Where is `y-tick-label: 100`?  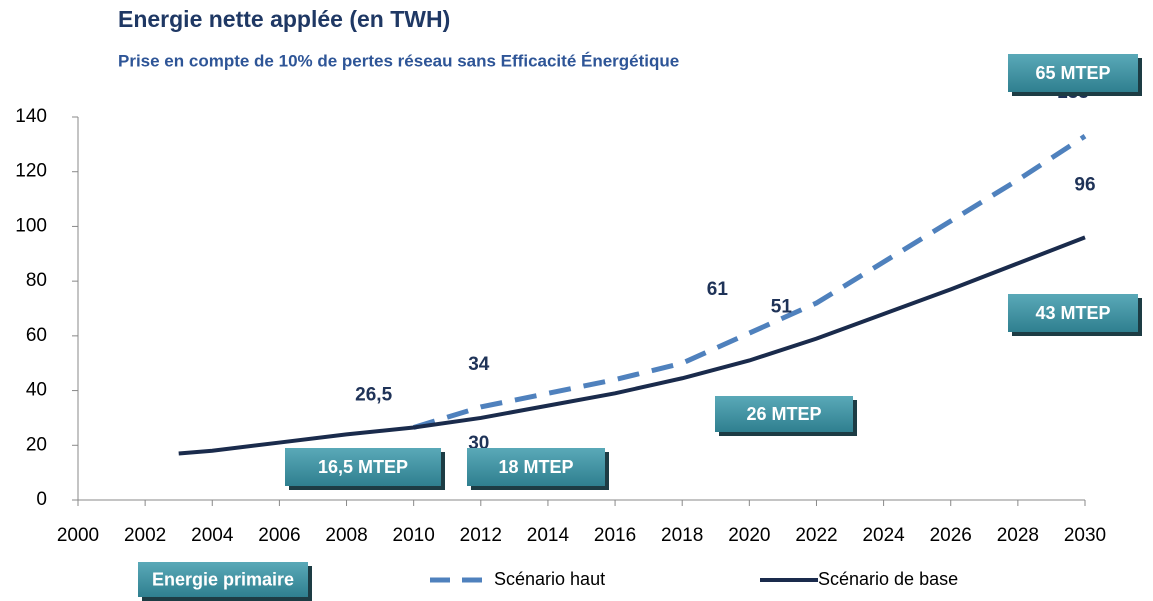
y-tick-label: 100 is located at coordinates (31, 225).